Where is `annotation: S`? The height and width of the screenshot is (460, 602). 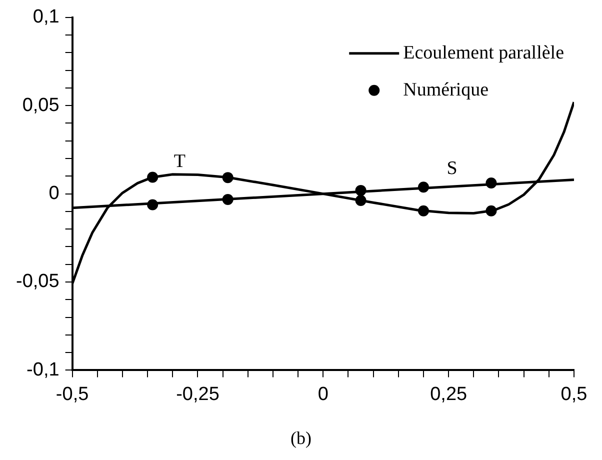
annotation: S is located at coordinates (452, 169).